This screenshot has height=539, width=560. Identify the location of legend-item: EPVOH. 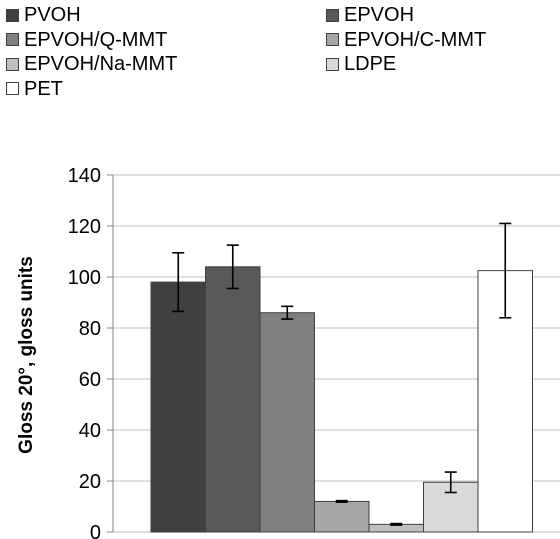
(370, 15).